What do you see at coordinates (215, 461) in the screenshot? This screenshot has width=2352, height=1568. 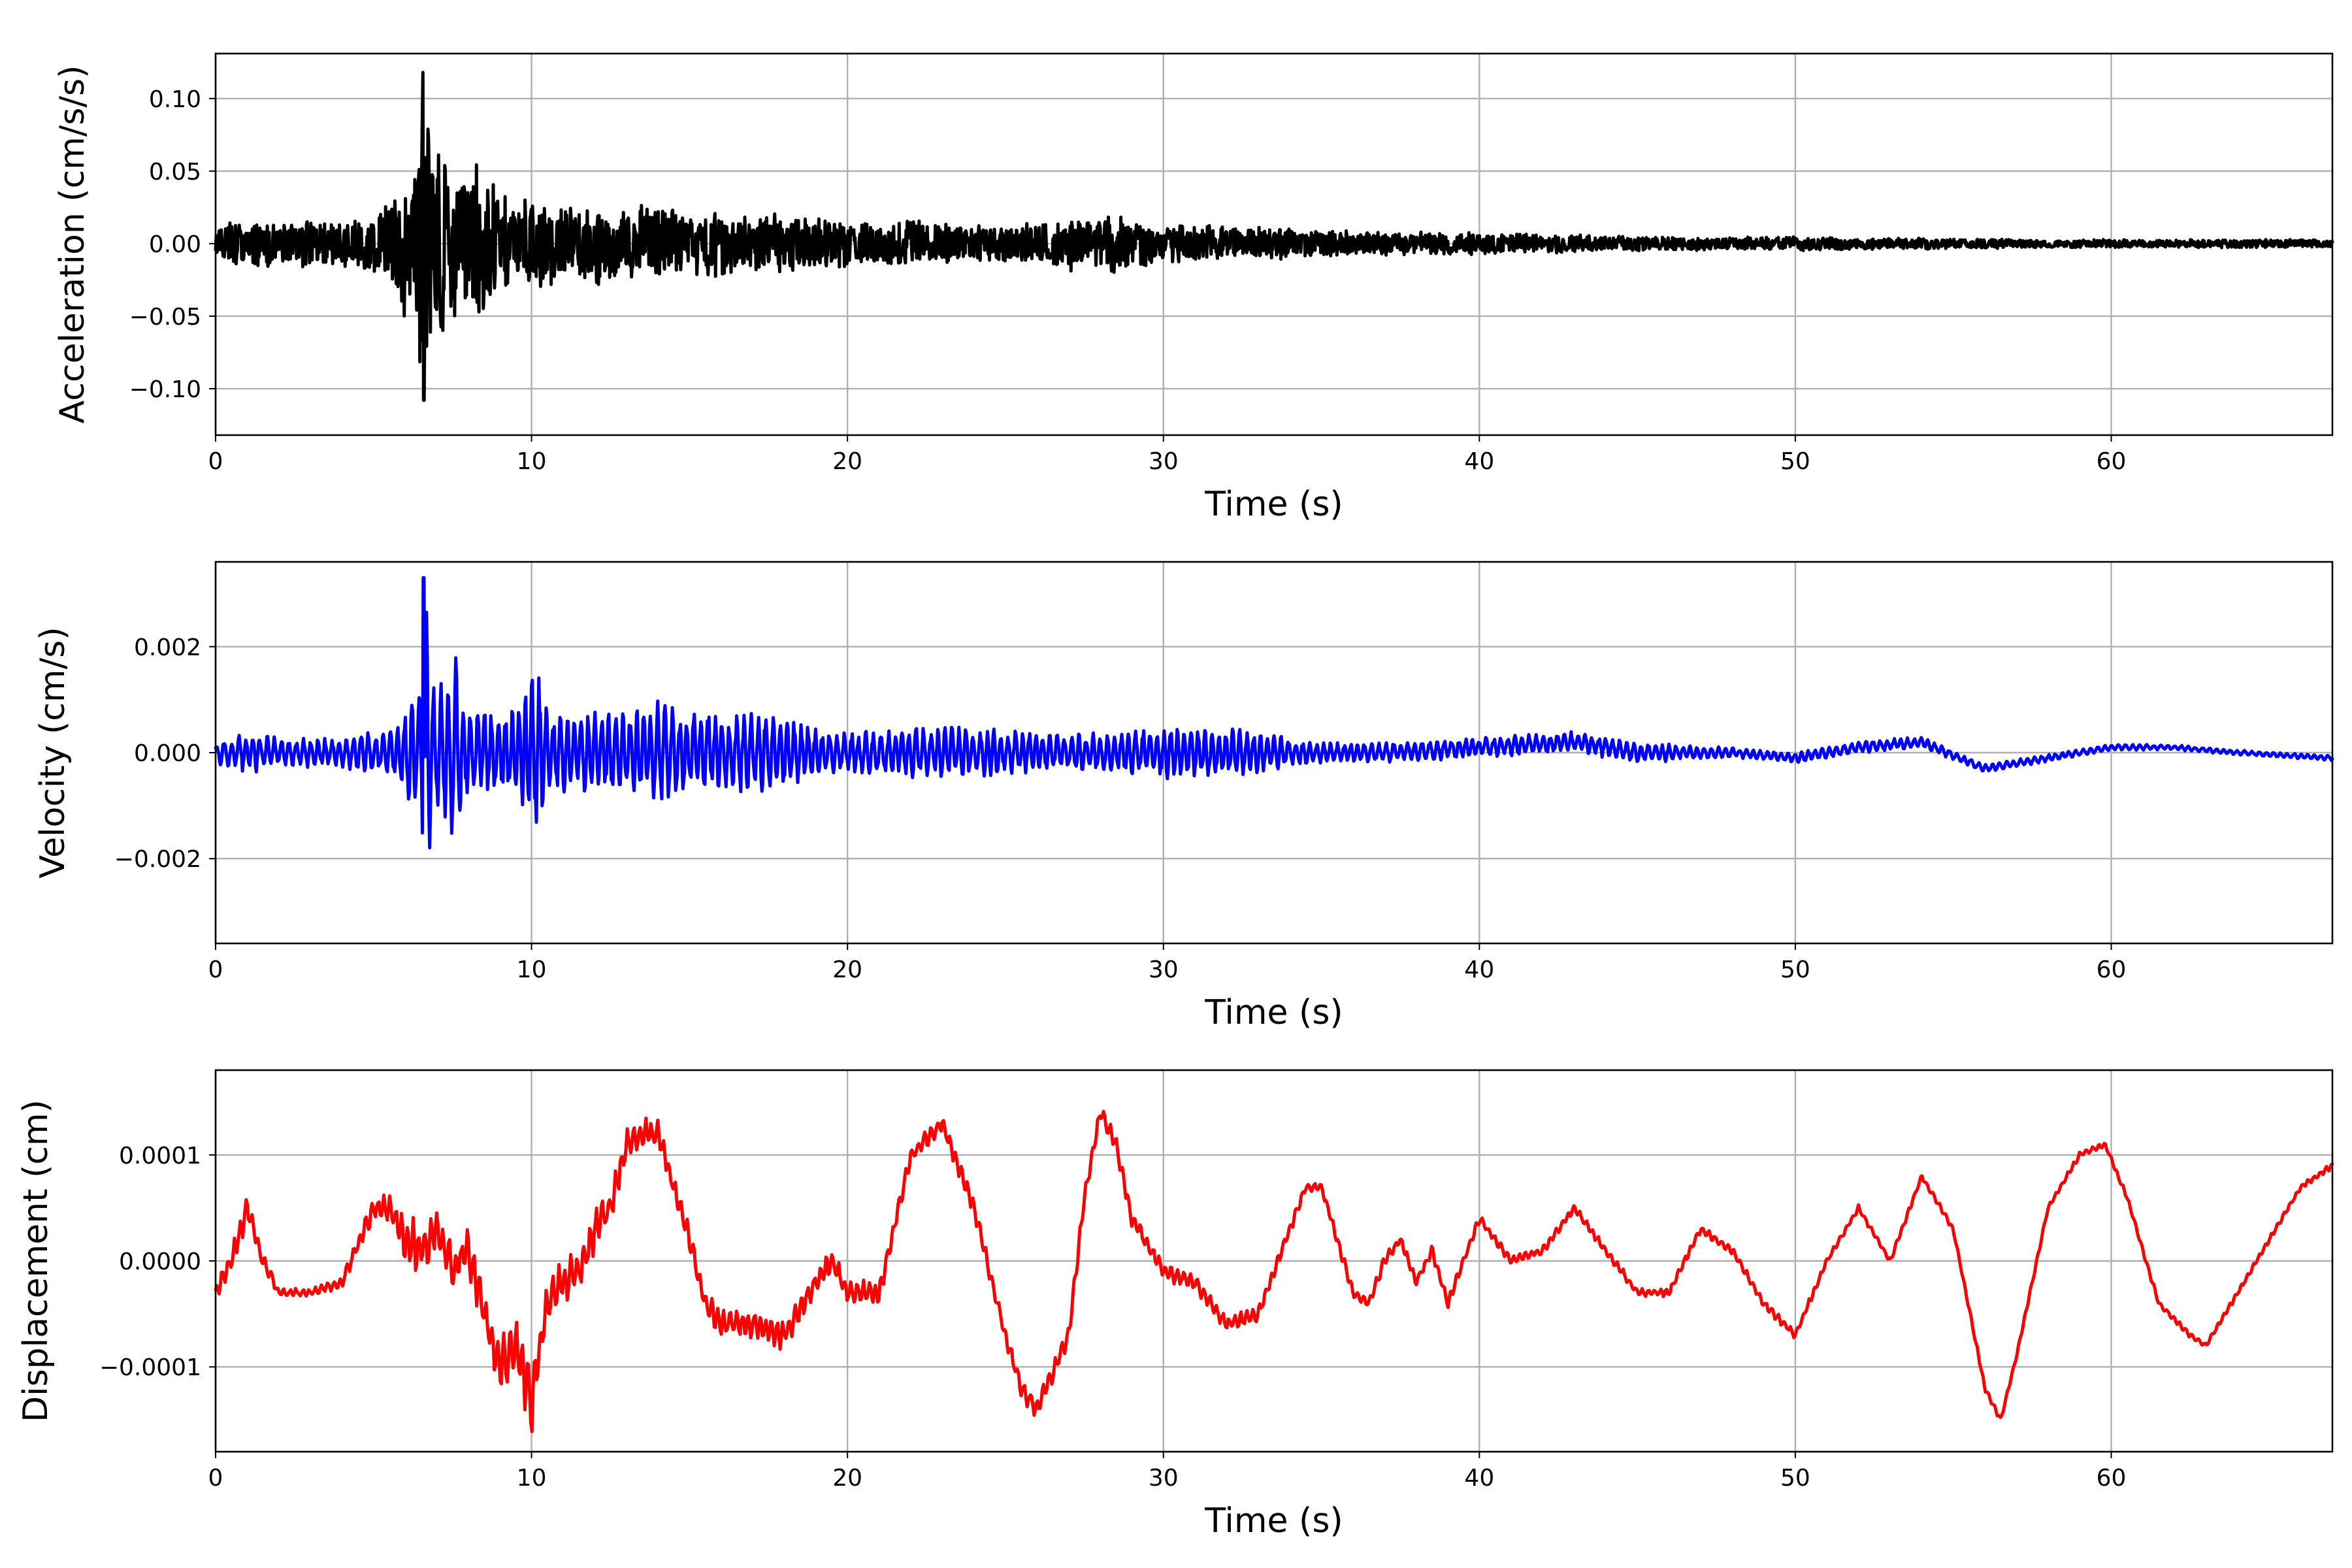 I see `acceleration-x-tick-label: 0` at bounding box center [215, 461].